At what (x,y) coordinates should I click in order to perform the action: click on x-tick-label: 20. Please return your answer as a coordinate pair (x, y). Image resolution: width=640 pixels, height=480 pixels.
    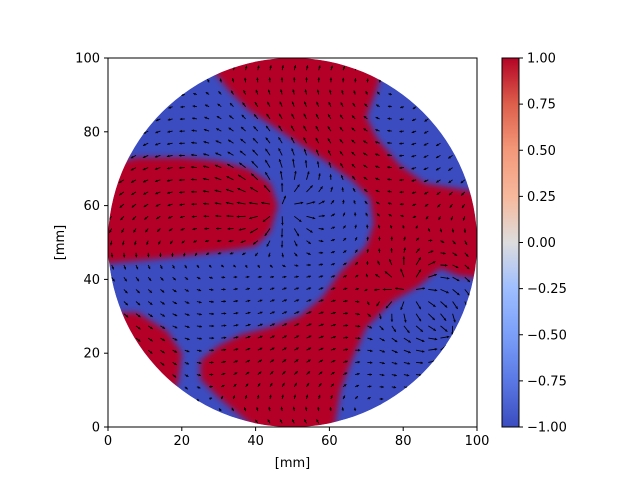
    Looking at the image, I should click on (182, 441).